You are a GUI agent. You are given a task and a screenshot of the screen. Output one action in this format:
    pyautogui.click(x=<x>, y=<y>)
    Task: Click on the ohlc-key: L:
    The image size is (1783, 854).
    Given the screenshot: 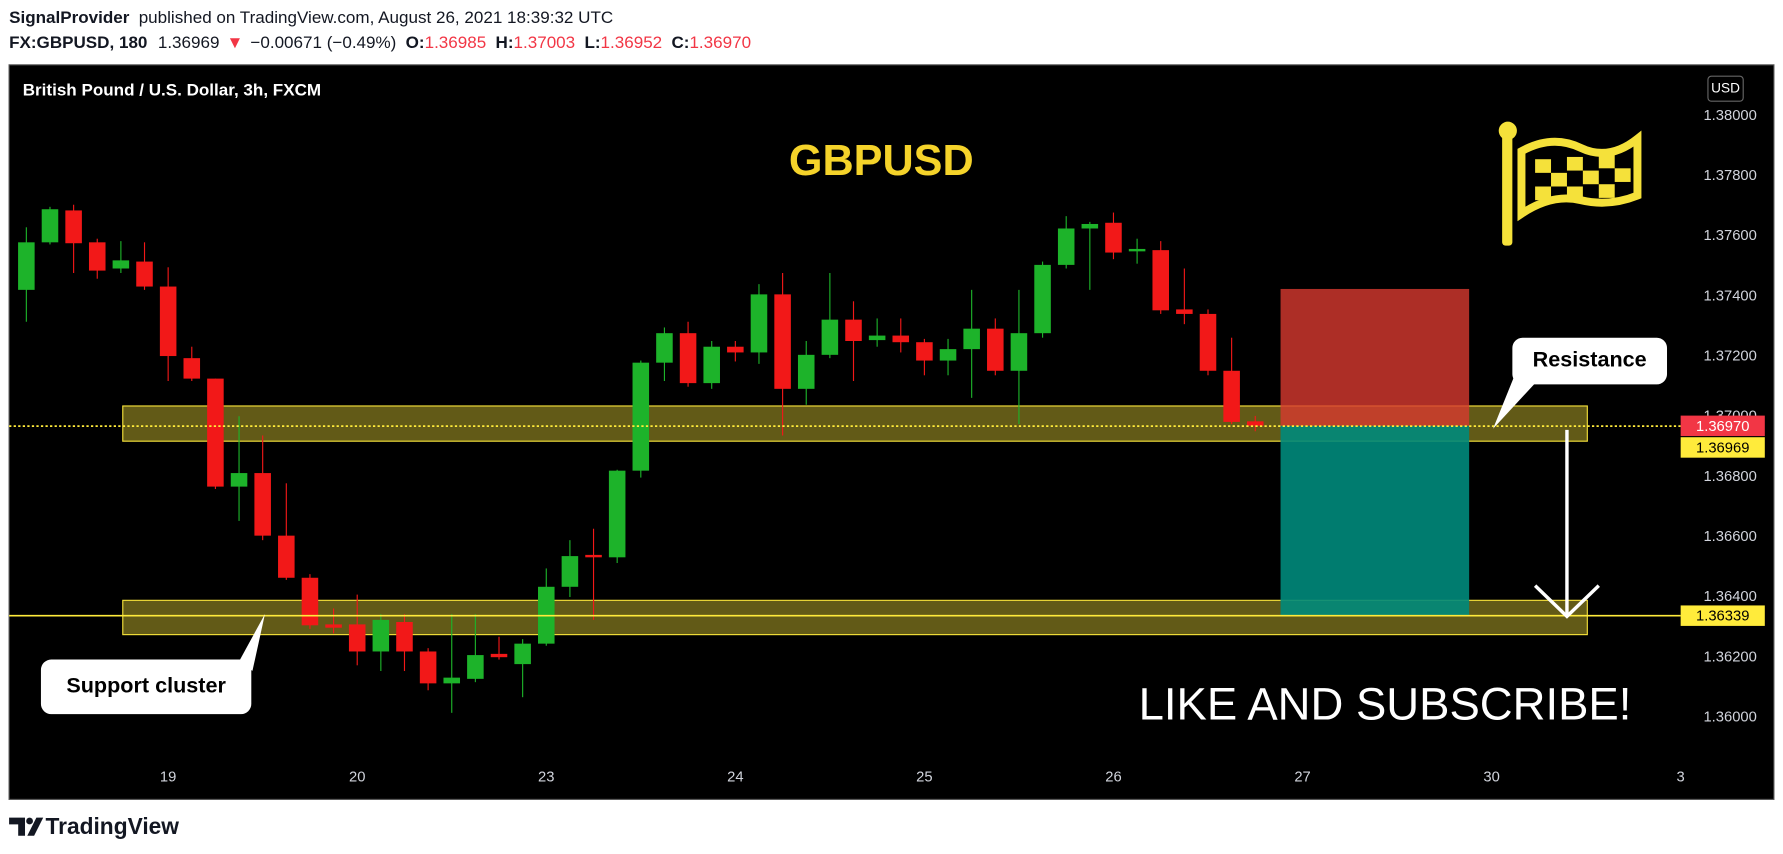 What is the action you would take?
    pyautogui.click(x=592, y=42)
    